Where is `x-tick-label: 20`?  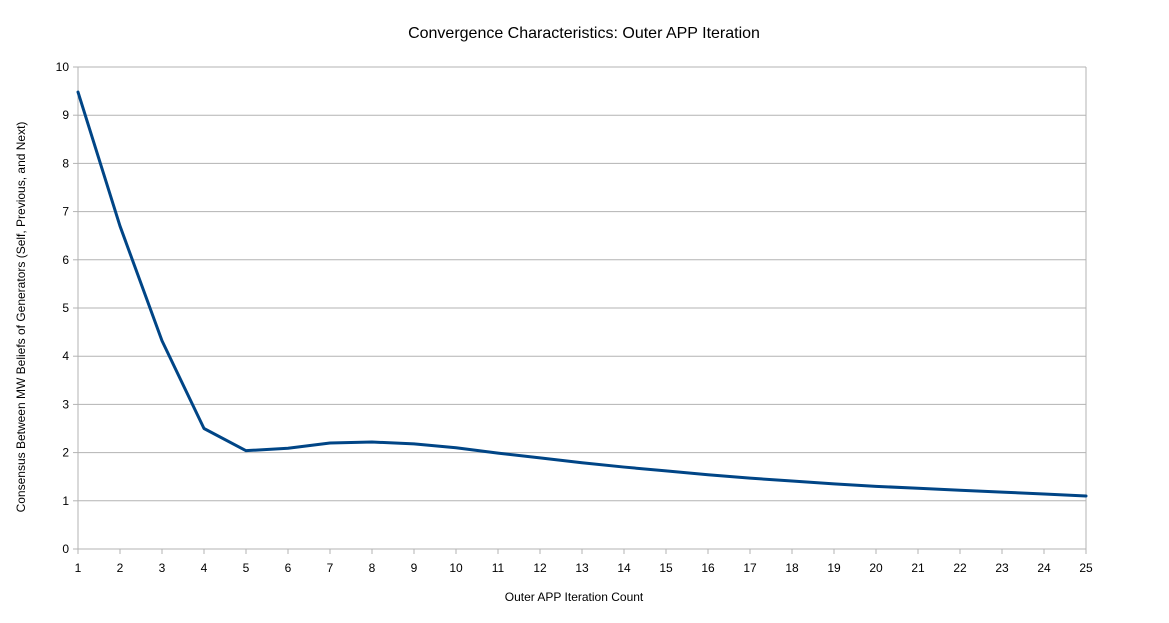
x-tick-label: 20 is located at coordinates (876, 568).